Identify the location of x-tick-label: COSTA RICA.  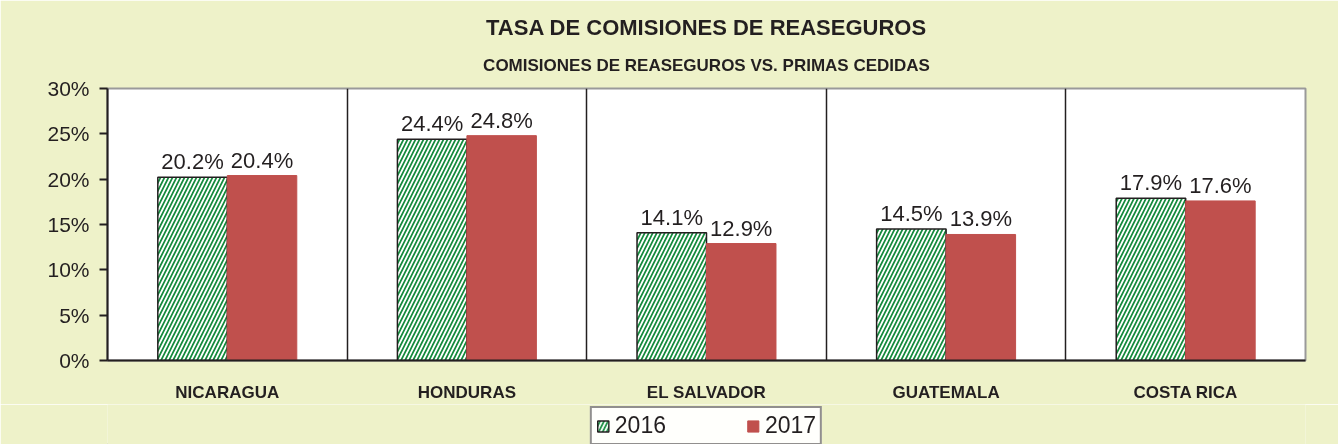
(1185, 392).